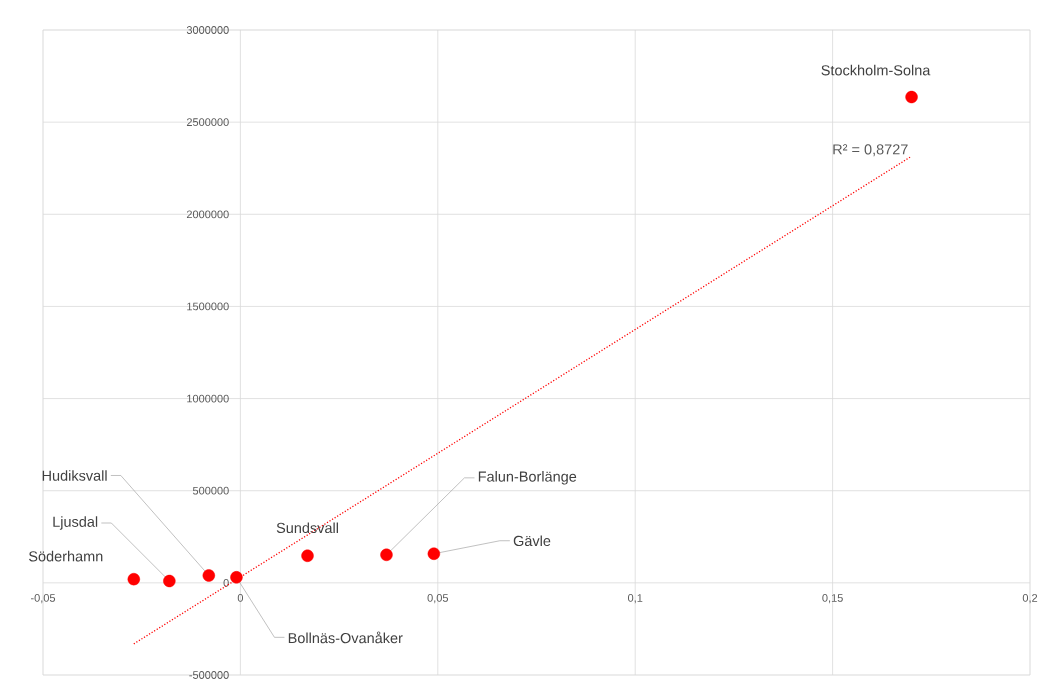 Image resolution: width=1055 pixels, height=689 pixels. I want to click on y-tick-label: 1000000, so click(208, 398).